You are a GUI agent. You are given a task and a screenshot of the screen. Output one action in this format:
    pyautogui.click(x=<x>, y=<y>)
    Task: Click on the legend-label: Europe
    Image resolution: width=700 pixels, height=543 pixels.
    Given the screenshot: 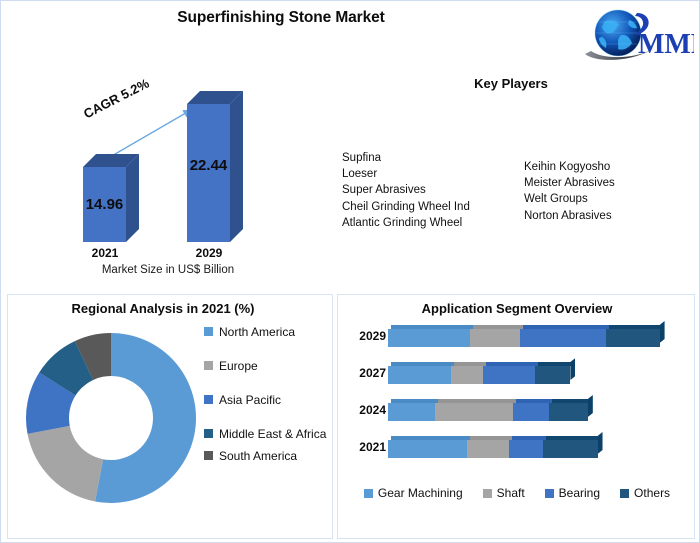 What is the action you would take?
    pyautogui.click(x=238, y=366)
    